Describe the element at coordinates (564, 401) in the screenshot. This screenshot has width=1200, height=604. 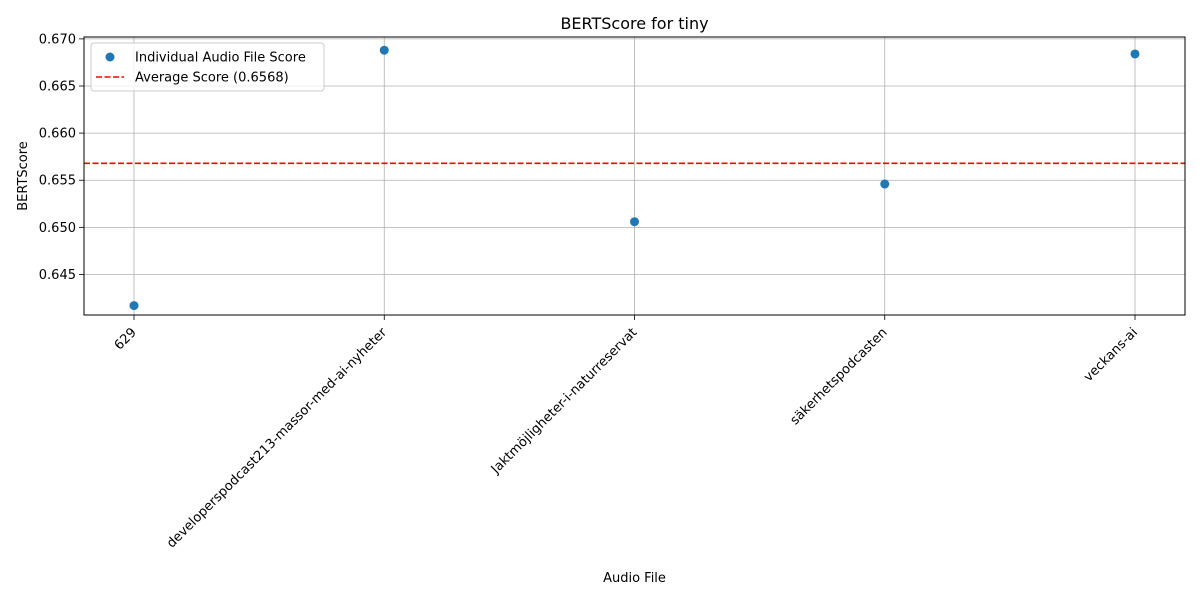
I see `x-tick-label: Jaktmöjligheter-i-naturreservat` at that location.